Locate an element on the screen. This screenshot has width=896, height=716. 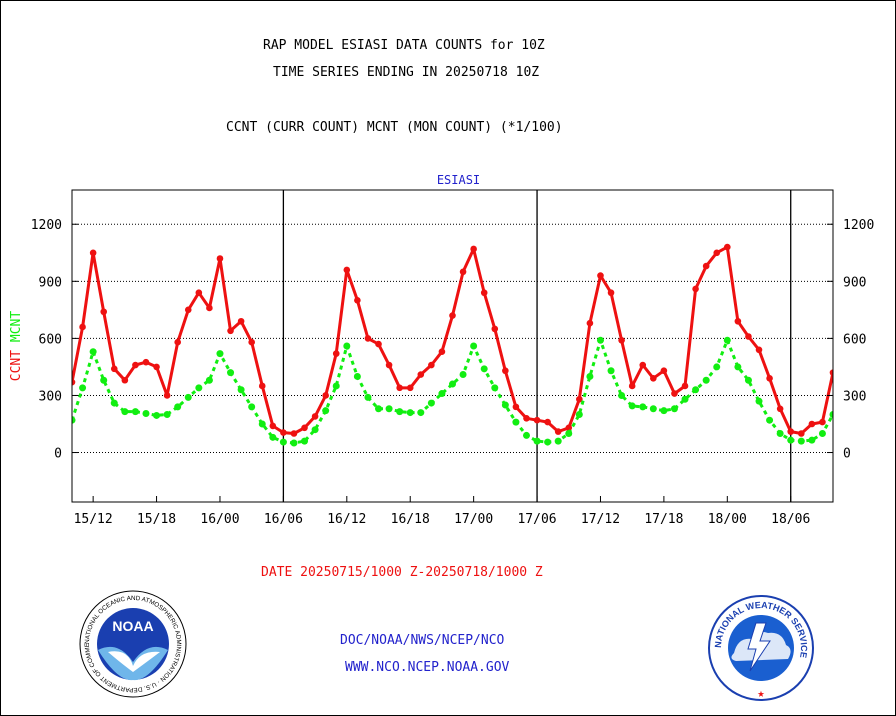
y-axis-label-ccnt: CCNT is located at coordinates (16, 361).